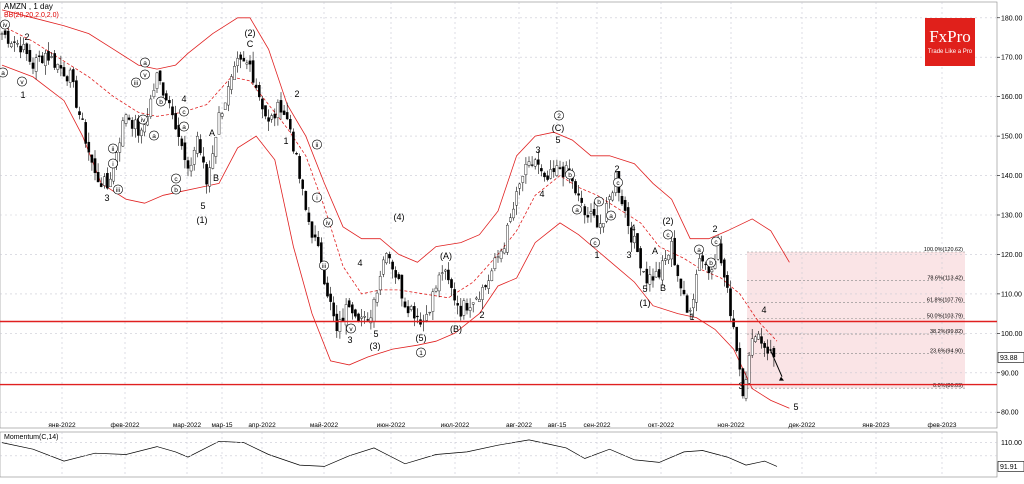 Image resolution: width=1024 pixels, height=484 pixels. Describe the element at coordinates (946, 351) in the screenshot. I see `fib-level-label: 23.6%(94.90)` at that location.